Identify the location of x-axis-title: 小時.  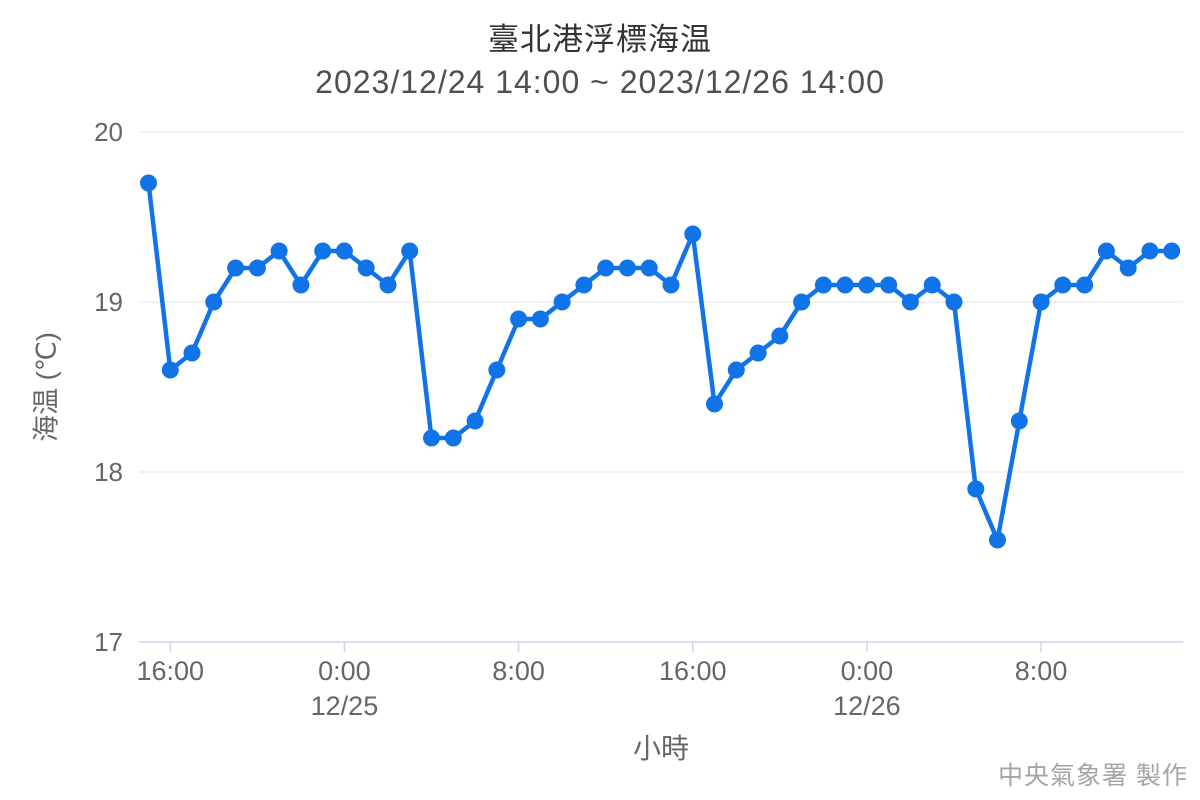
(660, 748).